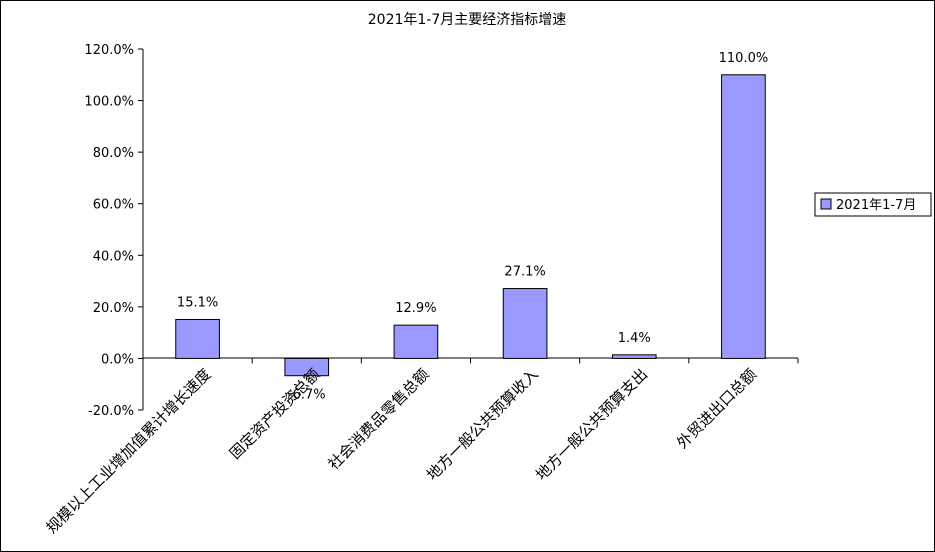 The width and height of the screenshot is (935, 552). I want to click on y-tick-label: 0.0%, so click(117, 359).